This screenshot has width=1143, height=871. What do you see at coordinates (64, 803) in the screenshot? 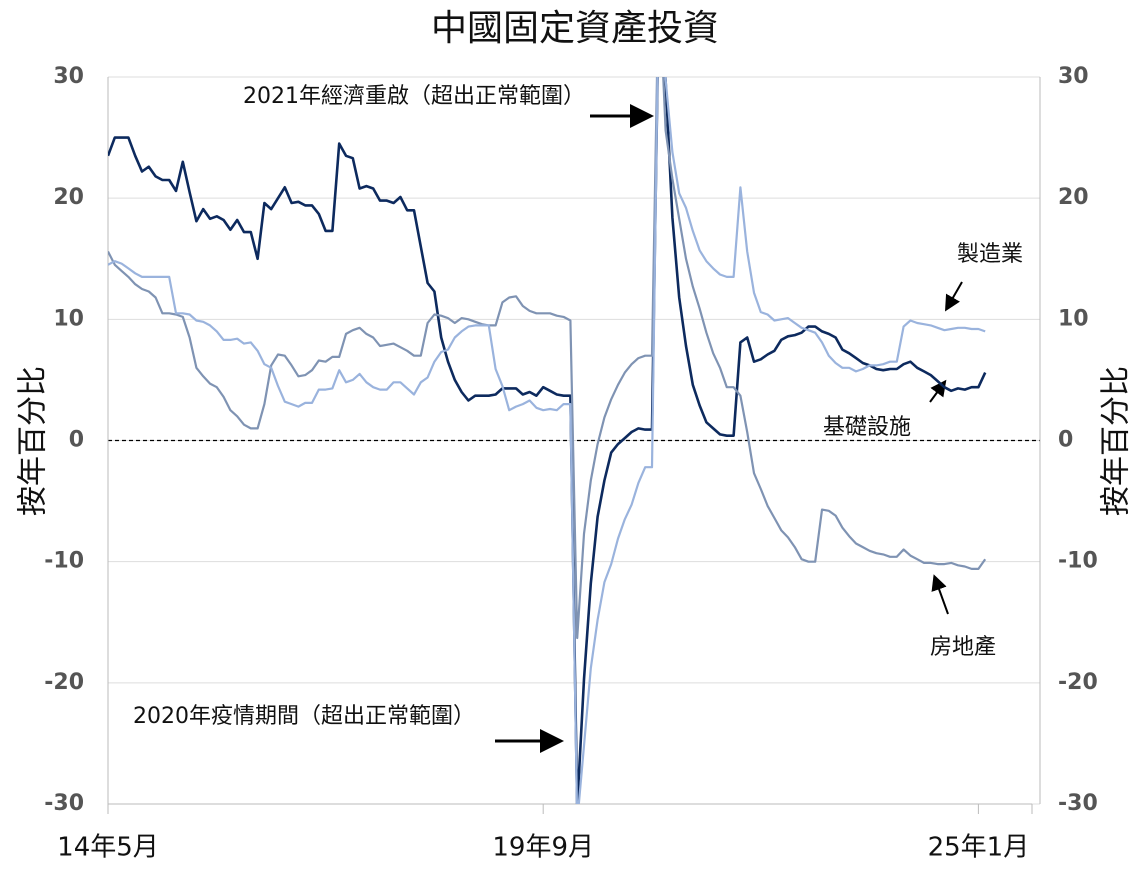
I see `y-tick-label: -30` at bounding box center [64, 803].